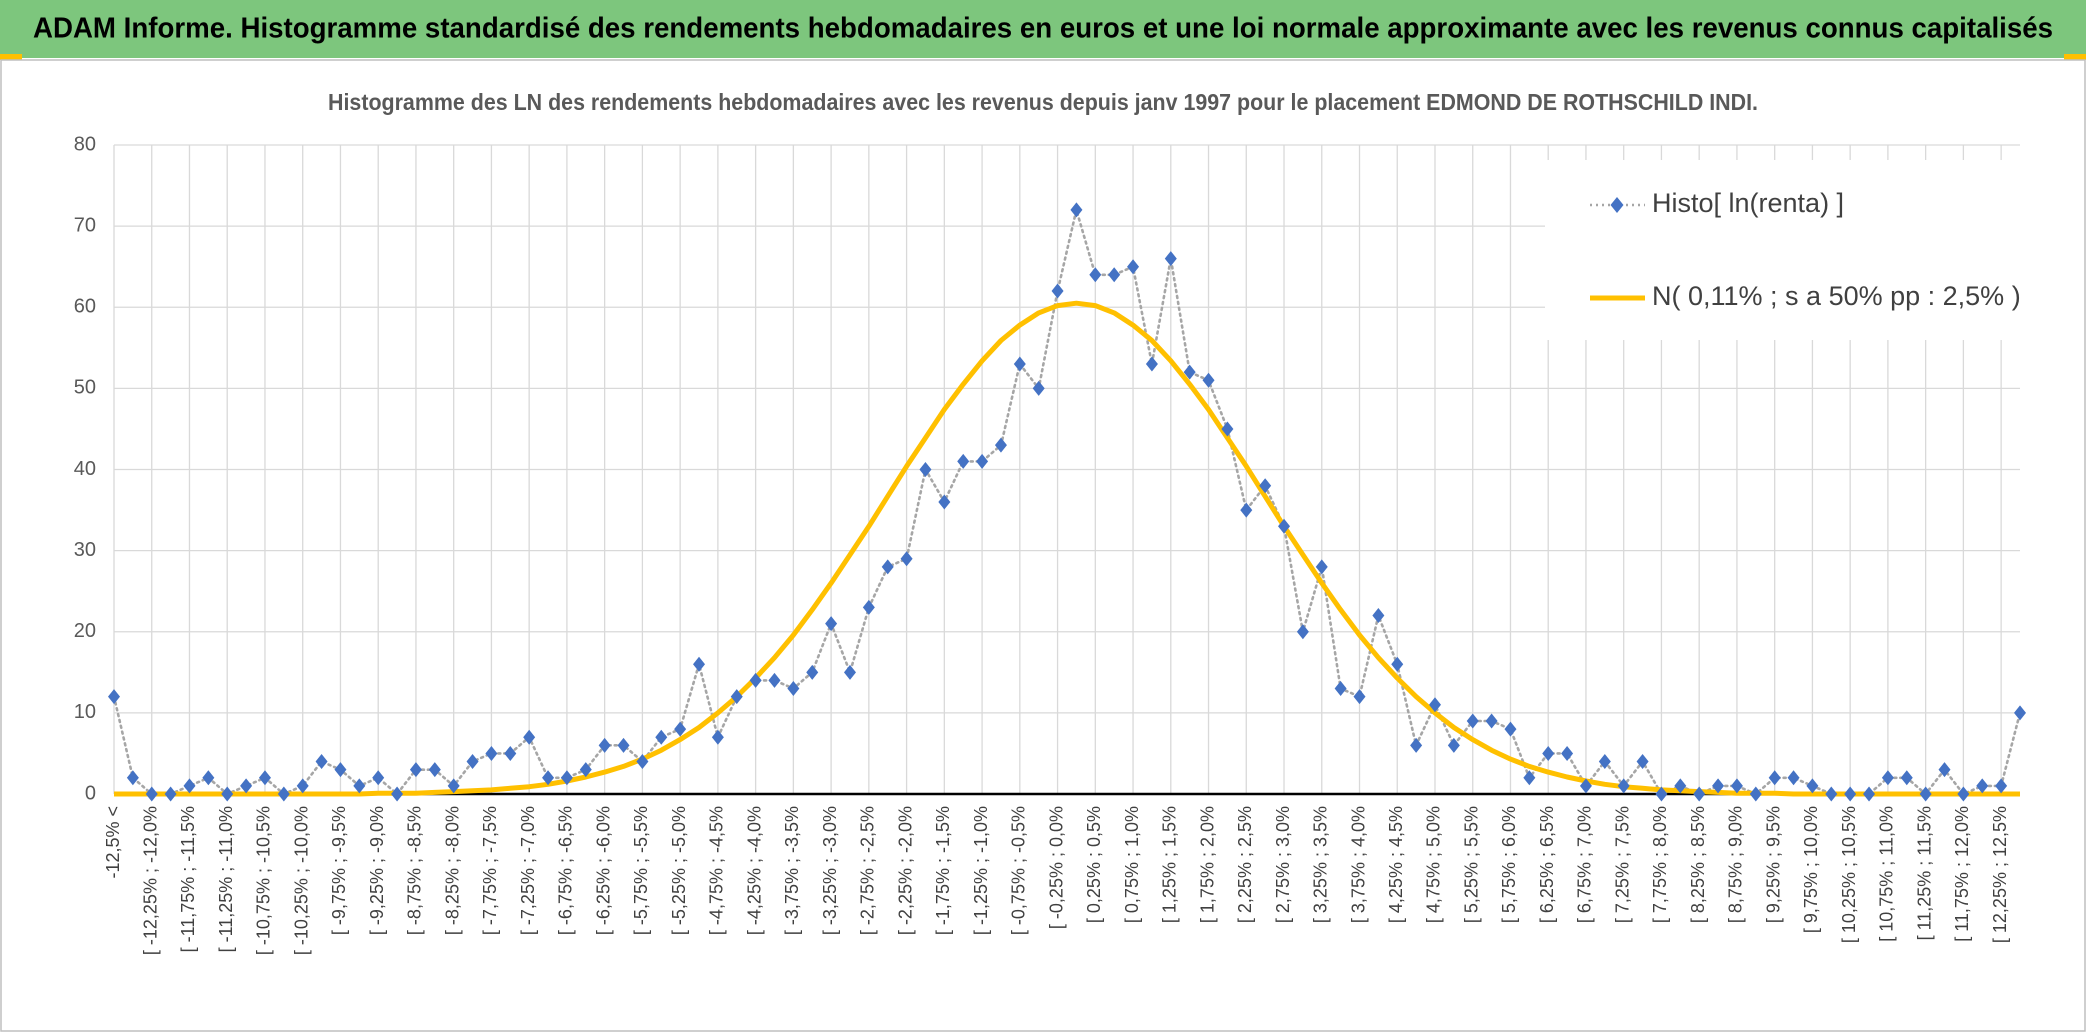 The width and height of the screenshot is (2086, 1032). Describe the element at coordinates (1792, 250) in the screenshot. I see `legend-box` at that location.